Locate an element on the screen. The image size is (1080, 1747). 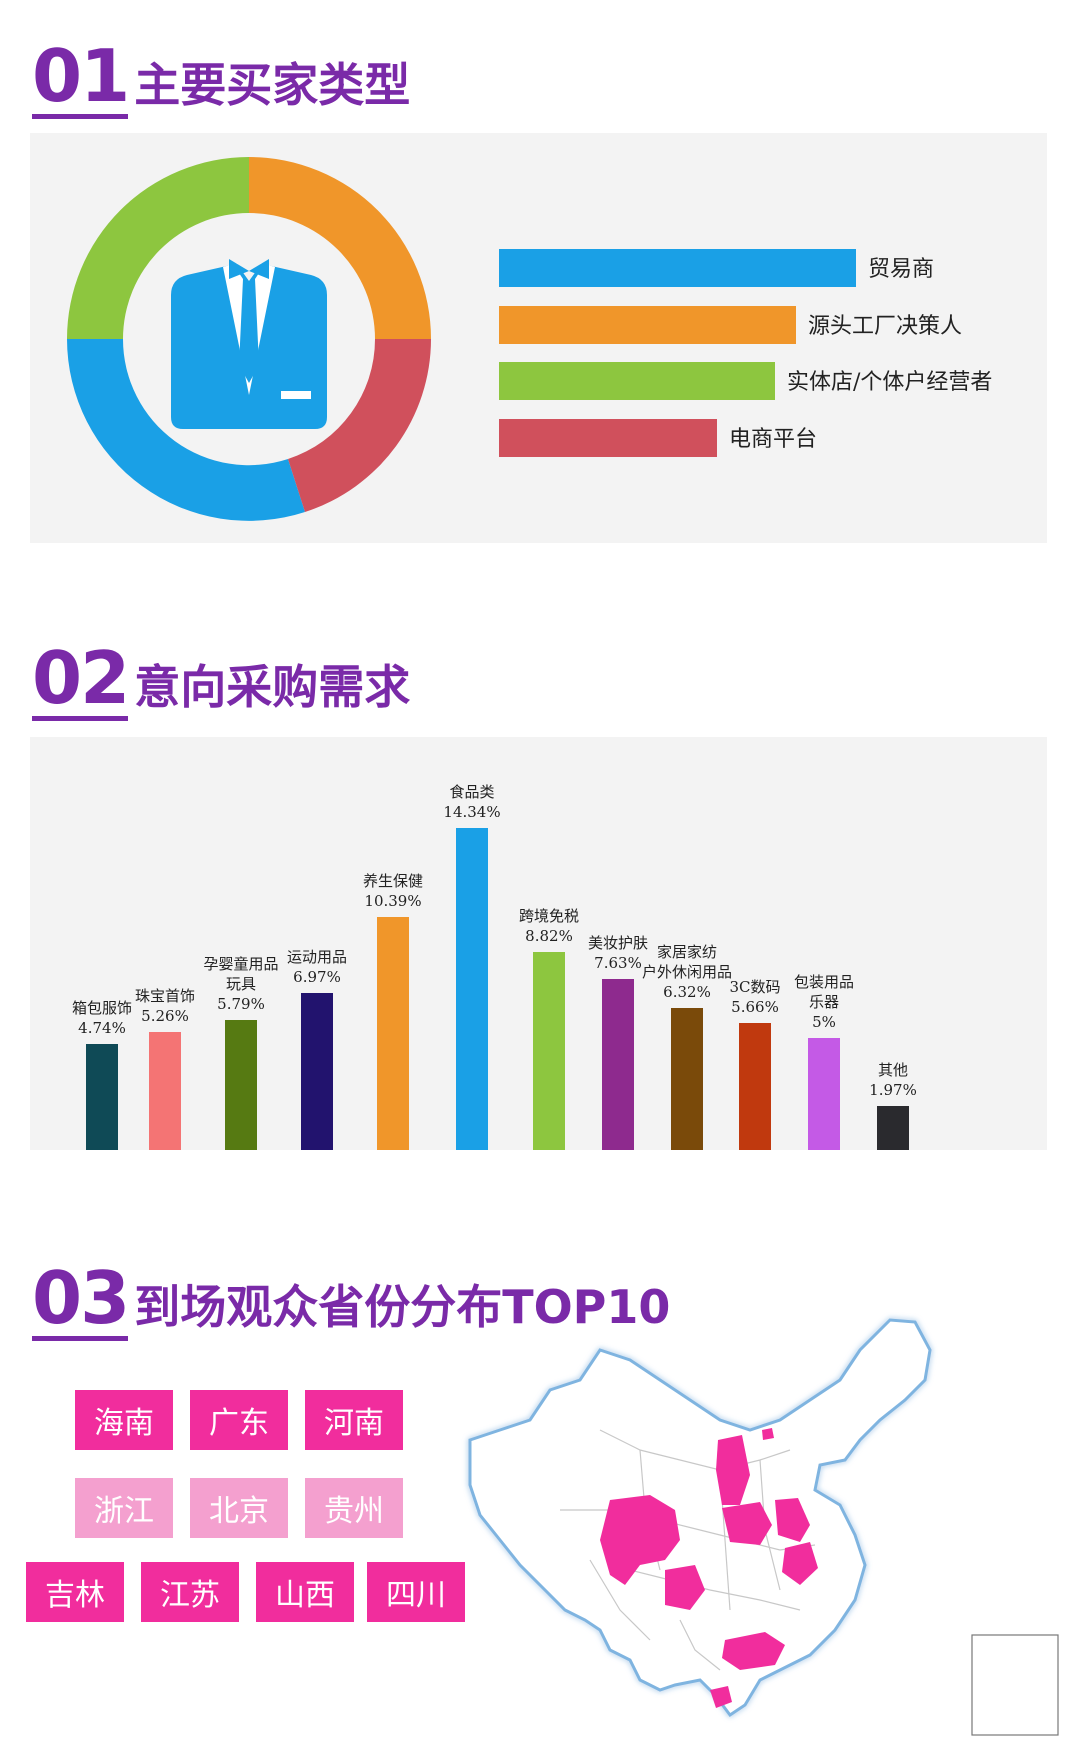
province-jiangsu is located at coordinates (792, 1520).